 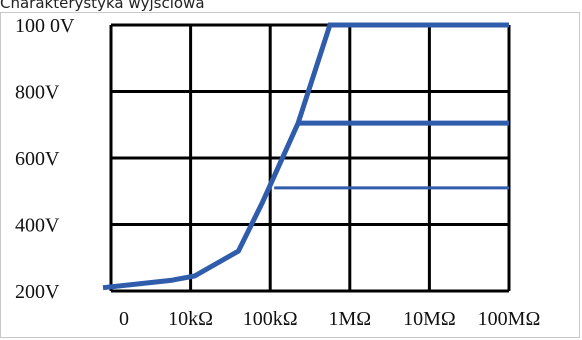 What do you see at coordinates (102, 6) in the screenshot?
I see `chart-caption: Charakterystyka wyjściowa` at bounding box center [102, 6].